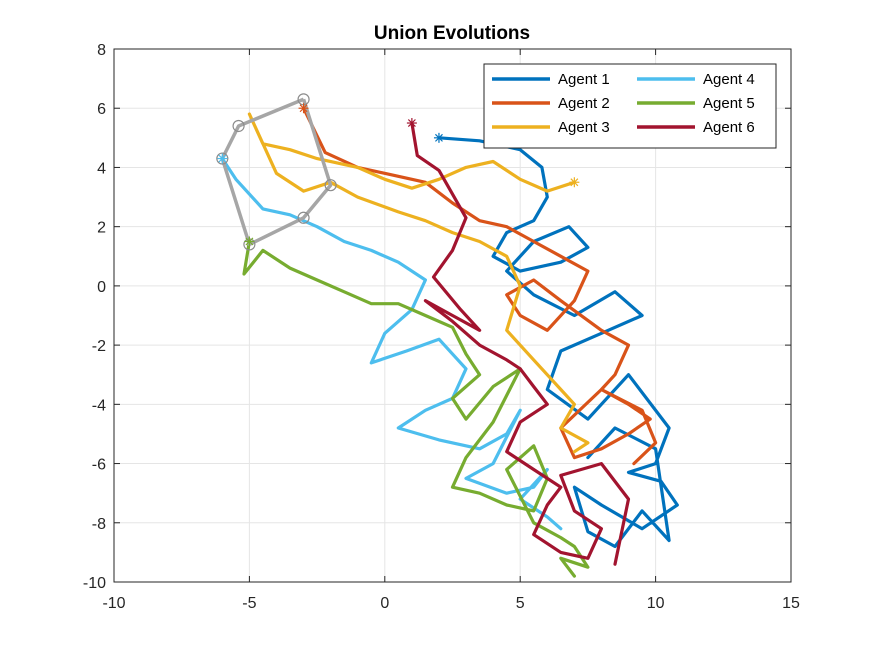  What do you see at coordinates (656, 603) in the screenshot?
I see `x-tick-label: 10` at bounding box center [656, 603].